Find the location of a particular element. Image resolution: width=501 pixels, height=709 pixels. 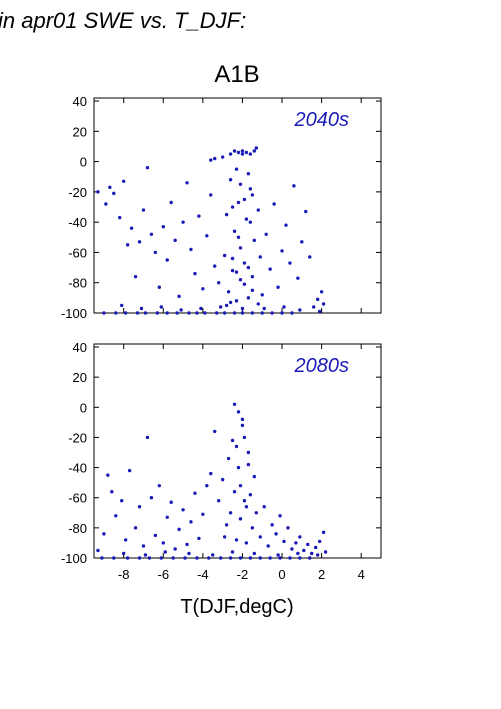

panel-label: 2080s is located at coordinates (322, 366).